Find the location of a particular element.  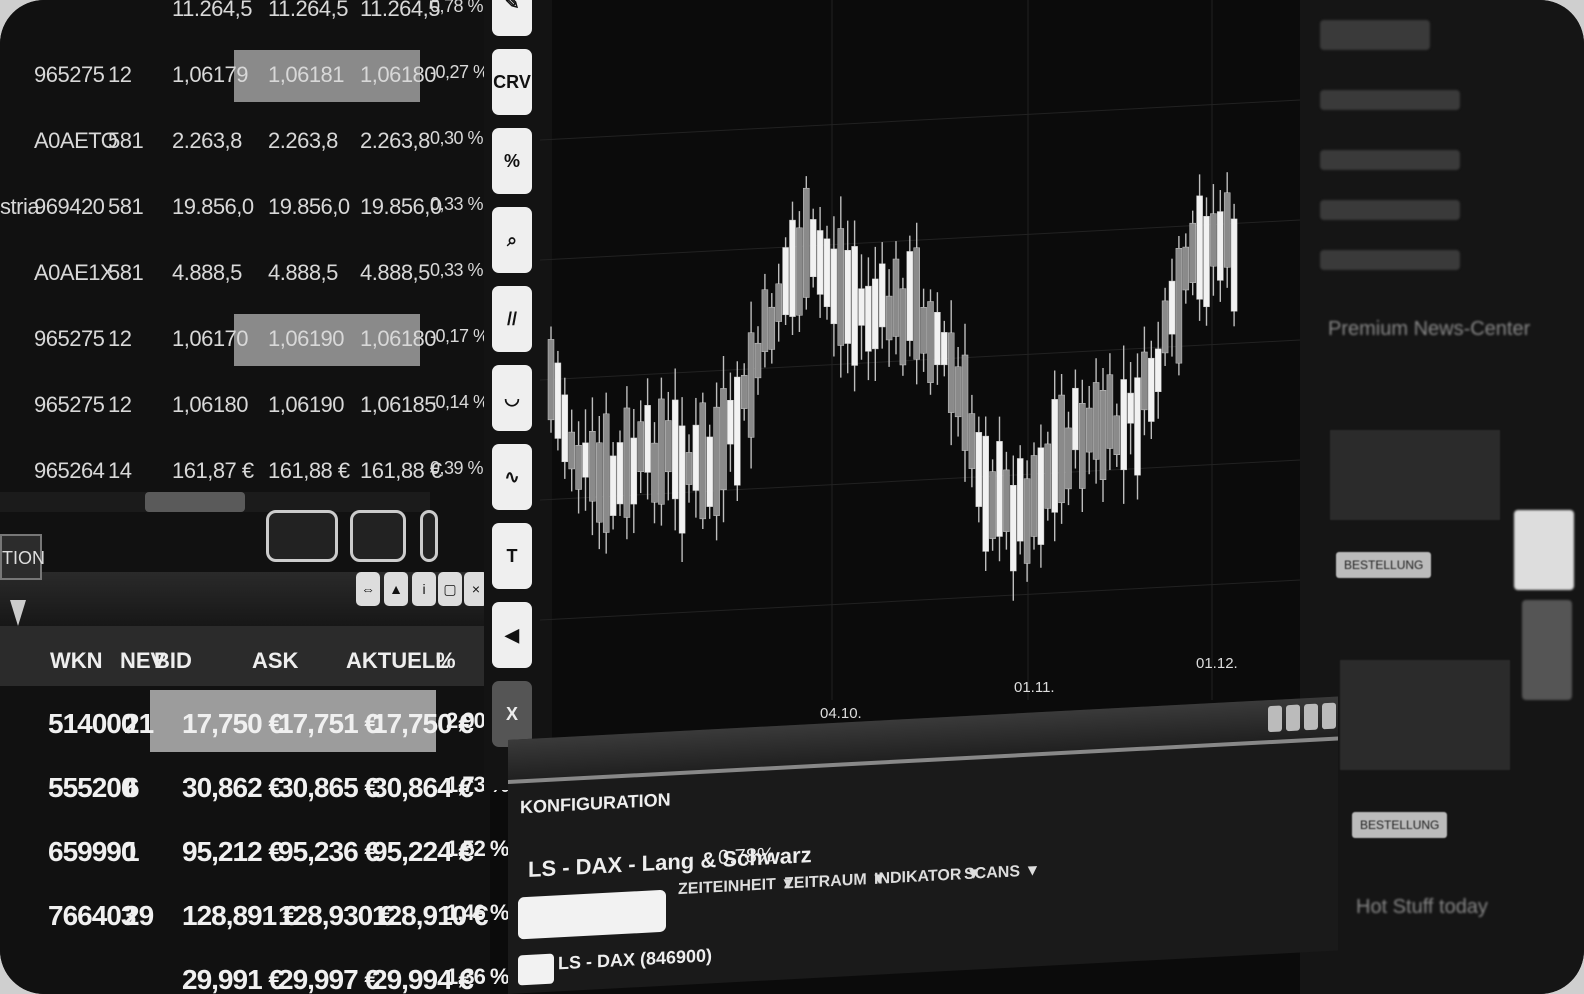

cell-n: 1 is located at coordinates (132, 851).